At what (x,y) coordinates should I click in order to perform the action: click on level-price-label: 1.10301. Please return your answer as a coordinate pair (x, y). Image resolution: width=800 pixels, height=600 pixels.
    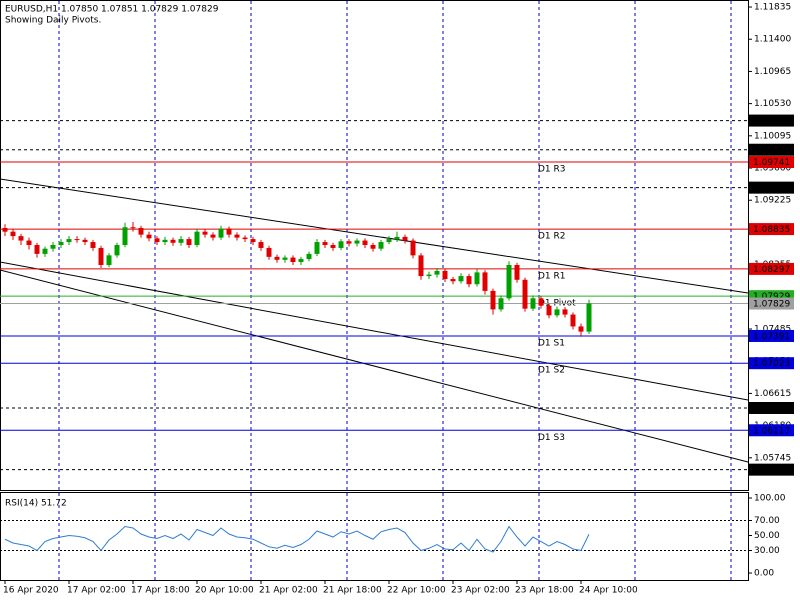
    Looking at the image, I should click on (771, 122).